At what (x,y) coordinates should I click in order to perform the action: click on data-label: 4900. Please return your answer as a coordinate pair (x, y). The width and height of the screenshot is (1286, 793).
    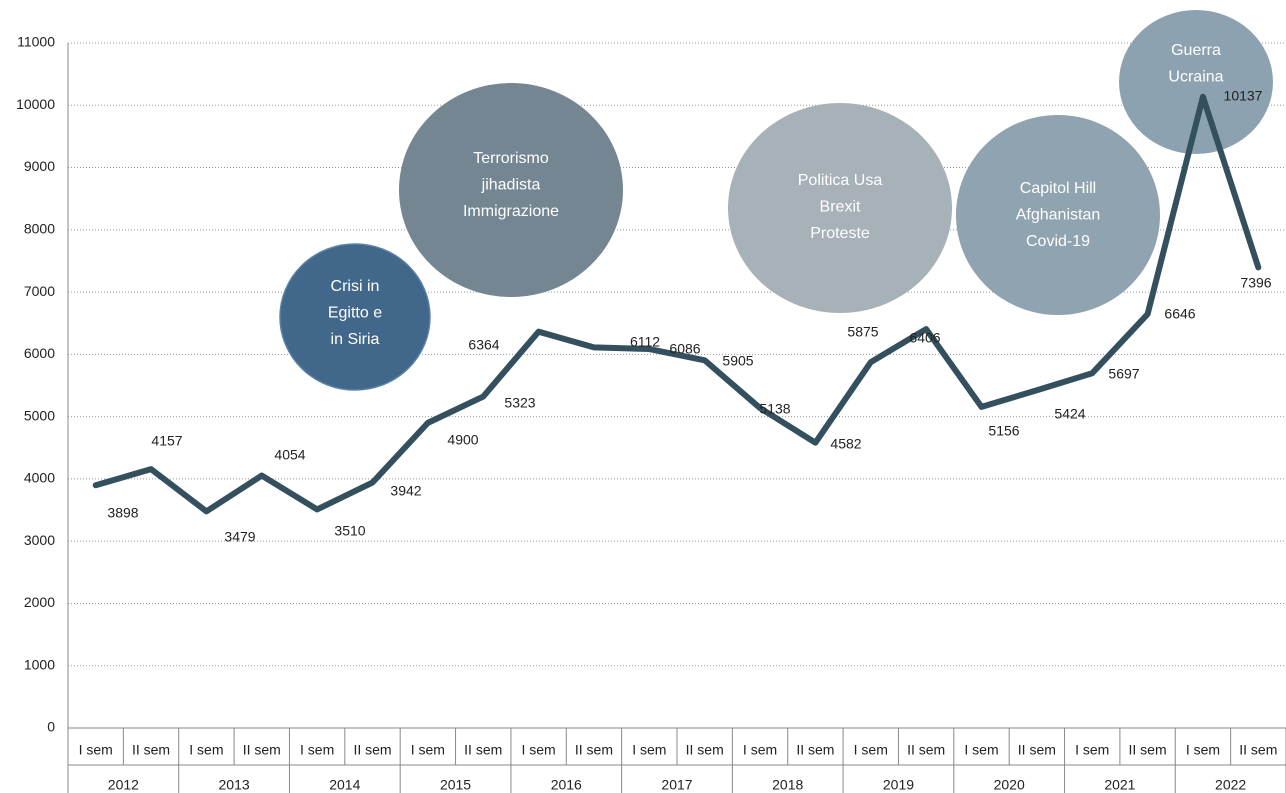
    Looking at the image, I should click on (462, 440).